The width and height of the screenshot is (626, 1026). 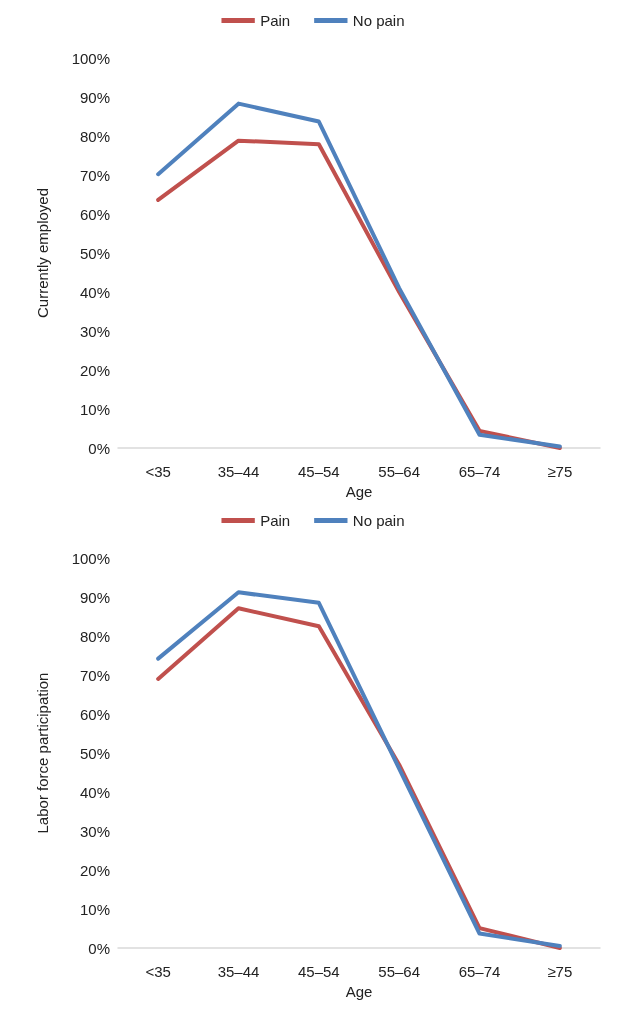 I want to click on y-axis-title: Currently employed, so click(x=42, y=253).